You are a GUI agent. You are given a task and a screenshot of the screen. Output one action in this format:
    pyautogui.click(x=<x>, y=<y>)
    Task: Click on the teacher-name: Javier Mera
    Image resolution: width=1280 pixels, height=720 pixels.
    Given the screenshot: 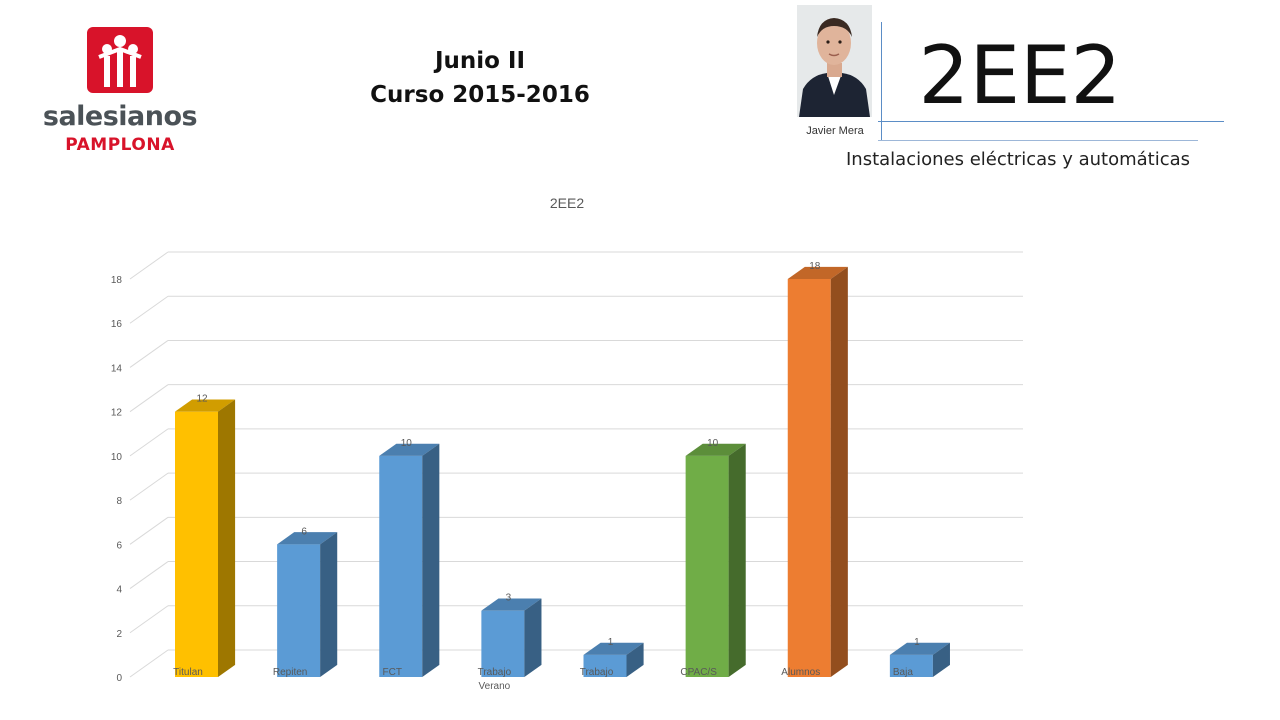 What is the action you would take?
    pyautogui.click(x=835, y=131)
    